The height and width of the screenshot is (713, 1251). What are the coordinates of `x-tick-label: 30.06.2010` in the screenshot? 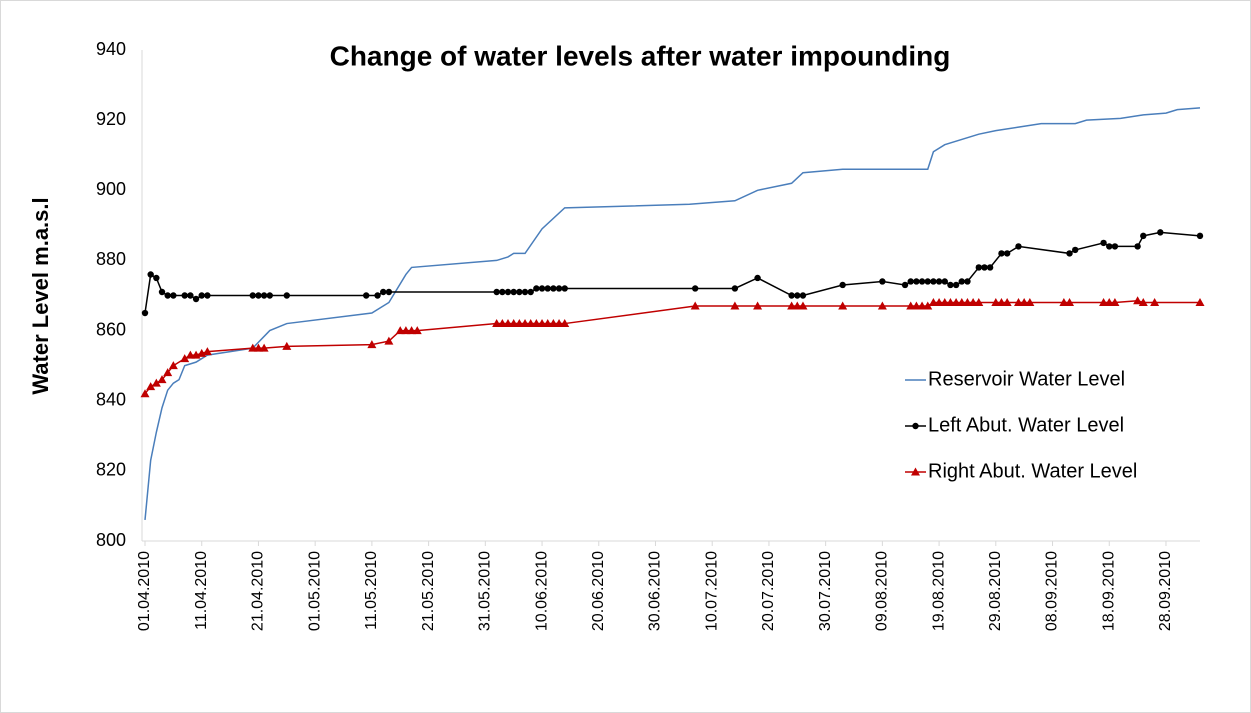 It's located at (655, 591).